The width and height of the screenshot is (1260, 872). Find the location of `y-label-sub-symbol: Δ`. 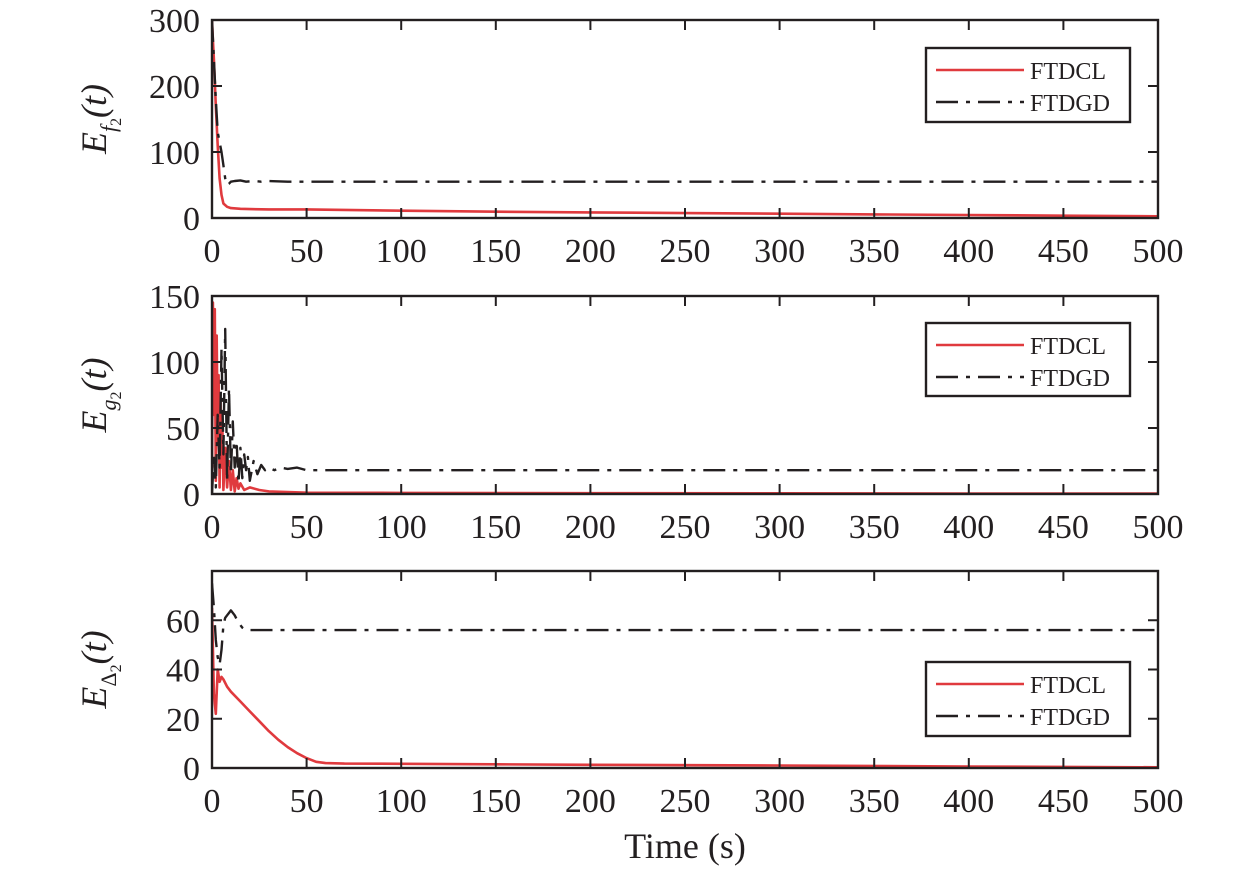

y-label-sub-symbol: Δ is located at coordinates (108, 679).